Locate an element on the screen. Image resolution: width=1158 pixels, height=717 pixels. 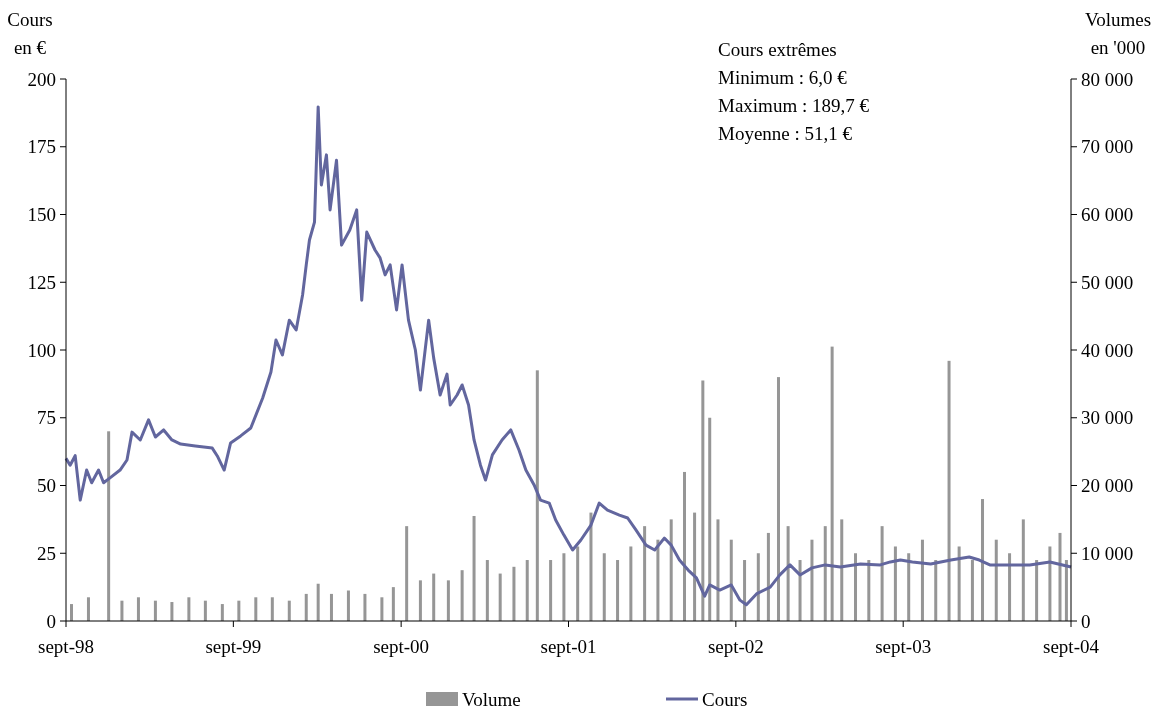
y2-tick-label: 20 000 is located at coordinates (1107, 486).